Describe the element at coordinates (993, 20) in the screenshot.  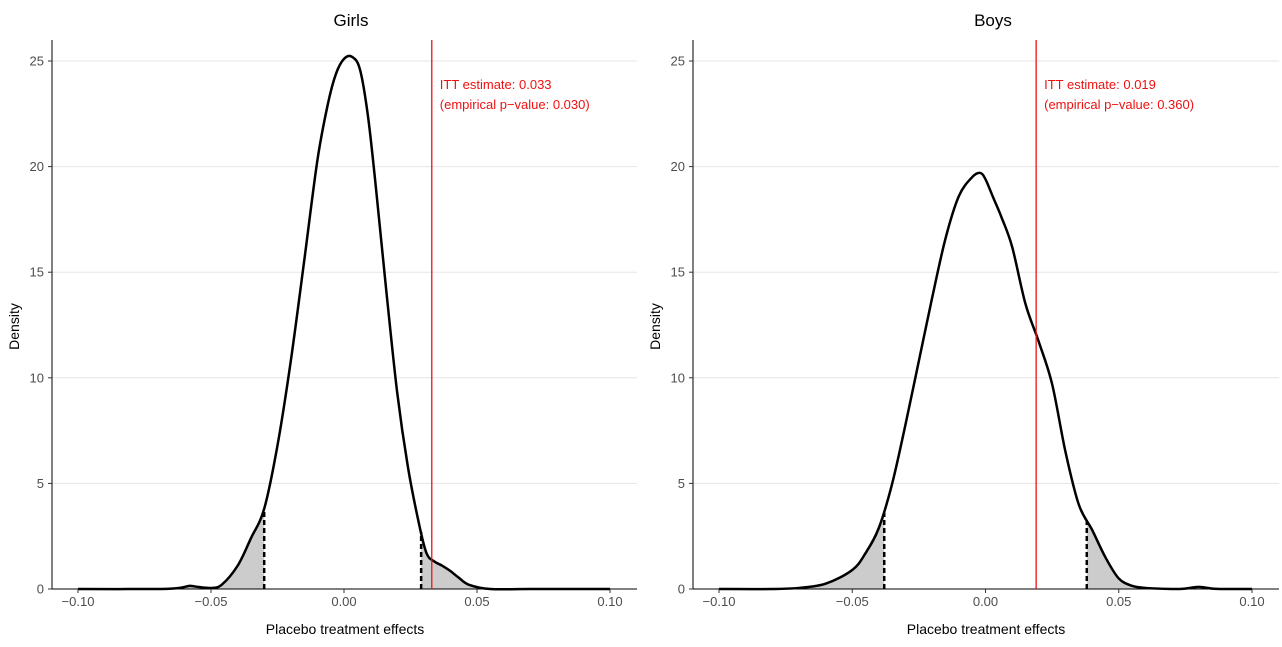
I see `chart-title: Boys` at that location.